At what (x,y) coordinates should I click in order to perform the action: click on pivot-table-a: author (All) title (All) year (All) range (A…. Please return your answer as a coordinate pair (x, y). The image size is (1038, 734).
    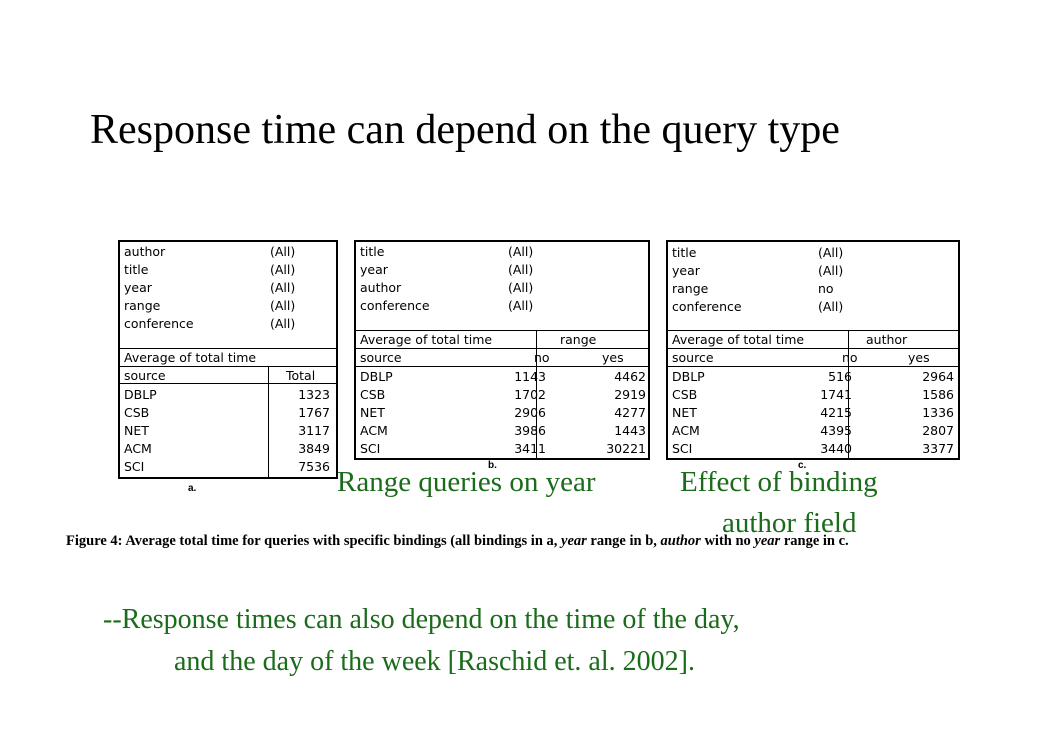
    Looking at the image, I should click on (228, 359).